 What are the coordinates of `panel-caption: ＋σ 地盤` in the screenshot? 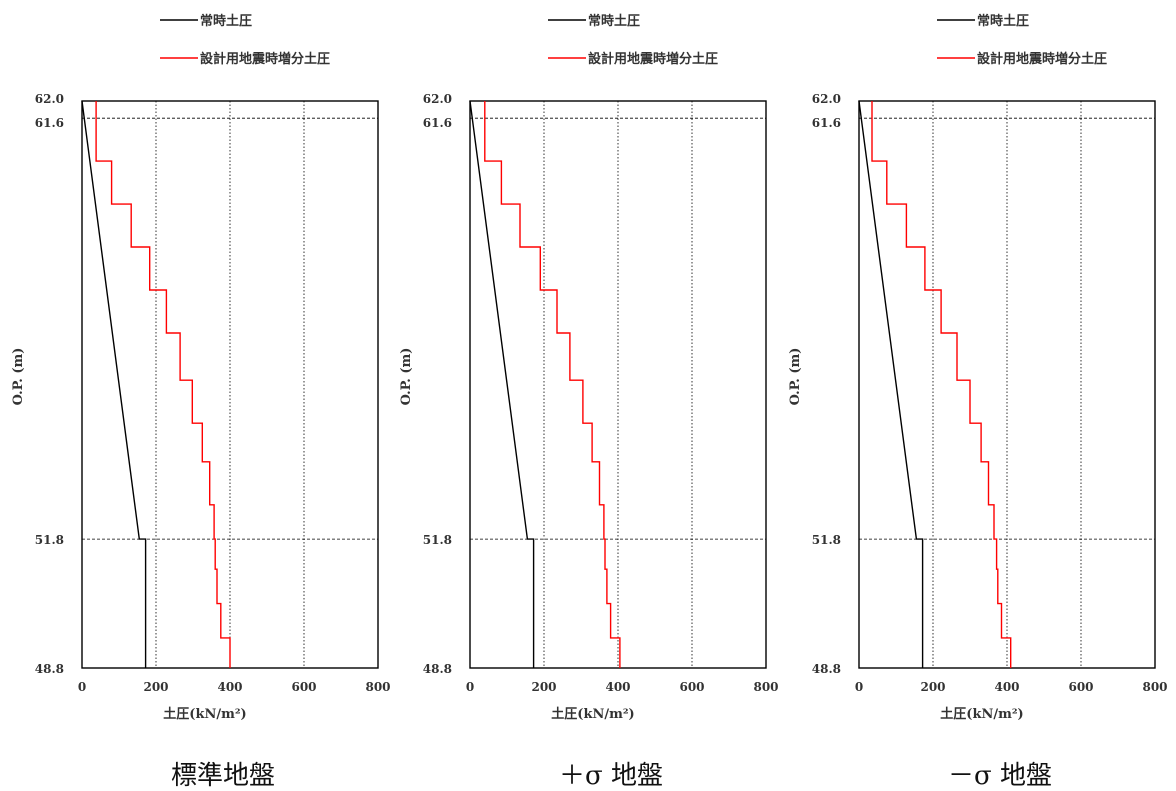 It's located at (611, 776).